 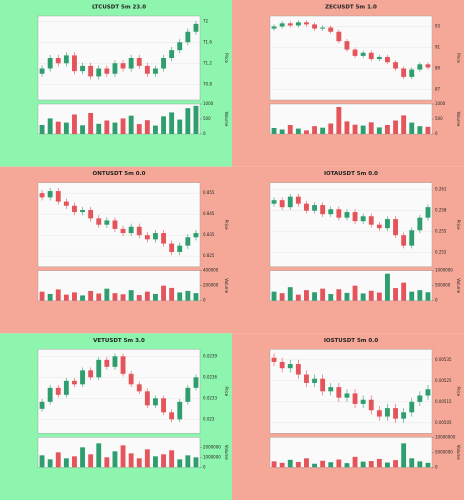 What do you see at coordinates (209, 255) in the screenshot?
I see `y-tick-label: 0.825` at bounding box center [209, 255].